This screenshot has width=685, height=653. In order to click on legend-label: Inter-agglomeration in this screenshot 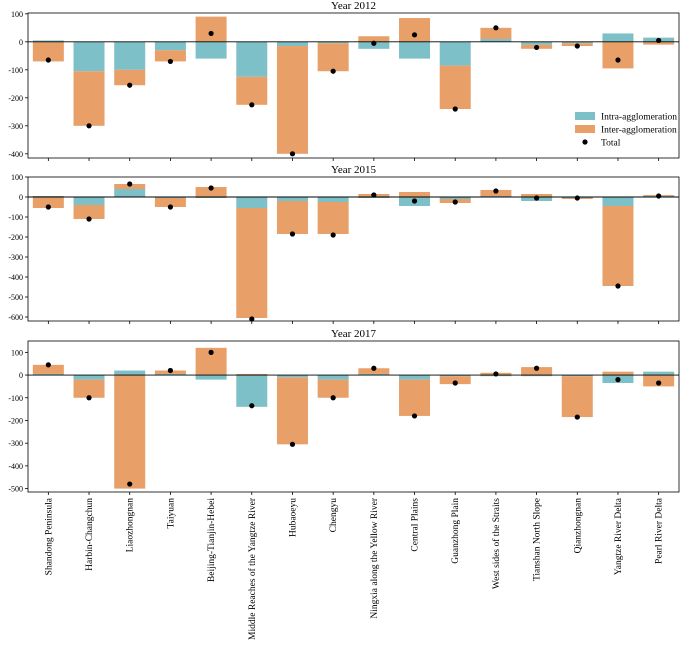, I will do `click(639, 131)`.